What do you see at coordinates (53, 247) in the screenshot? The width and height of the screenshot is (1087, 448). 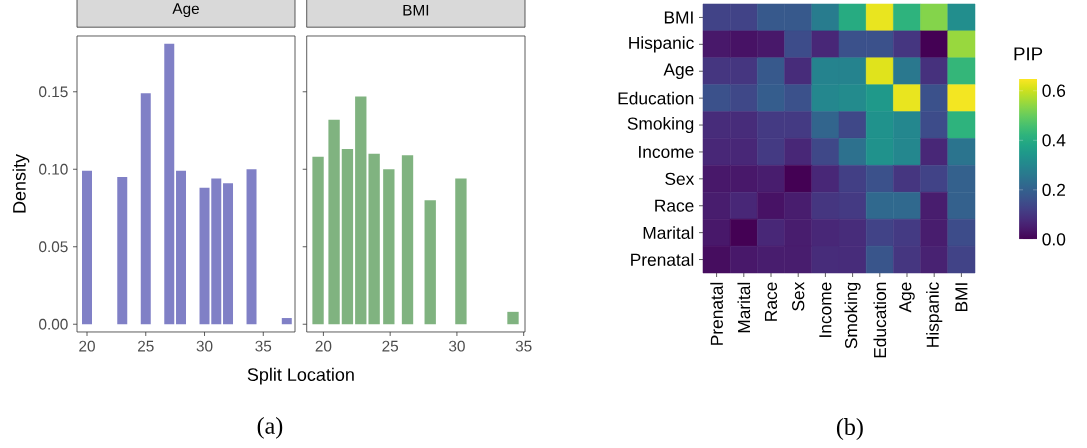 I see `y-tick-label: 0.05` at bounding box center [53, 247].